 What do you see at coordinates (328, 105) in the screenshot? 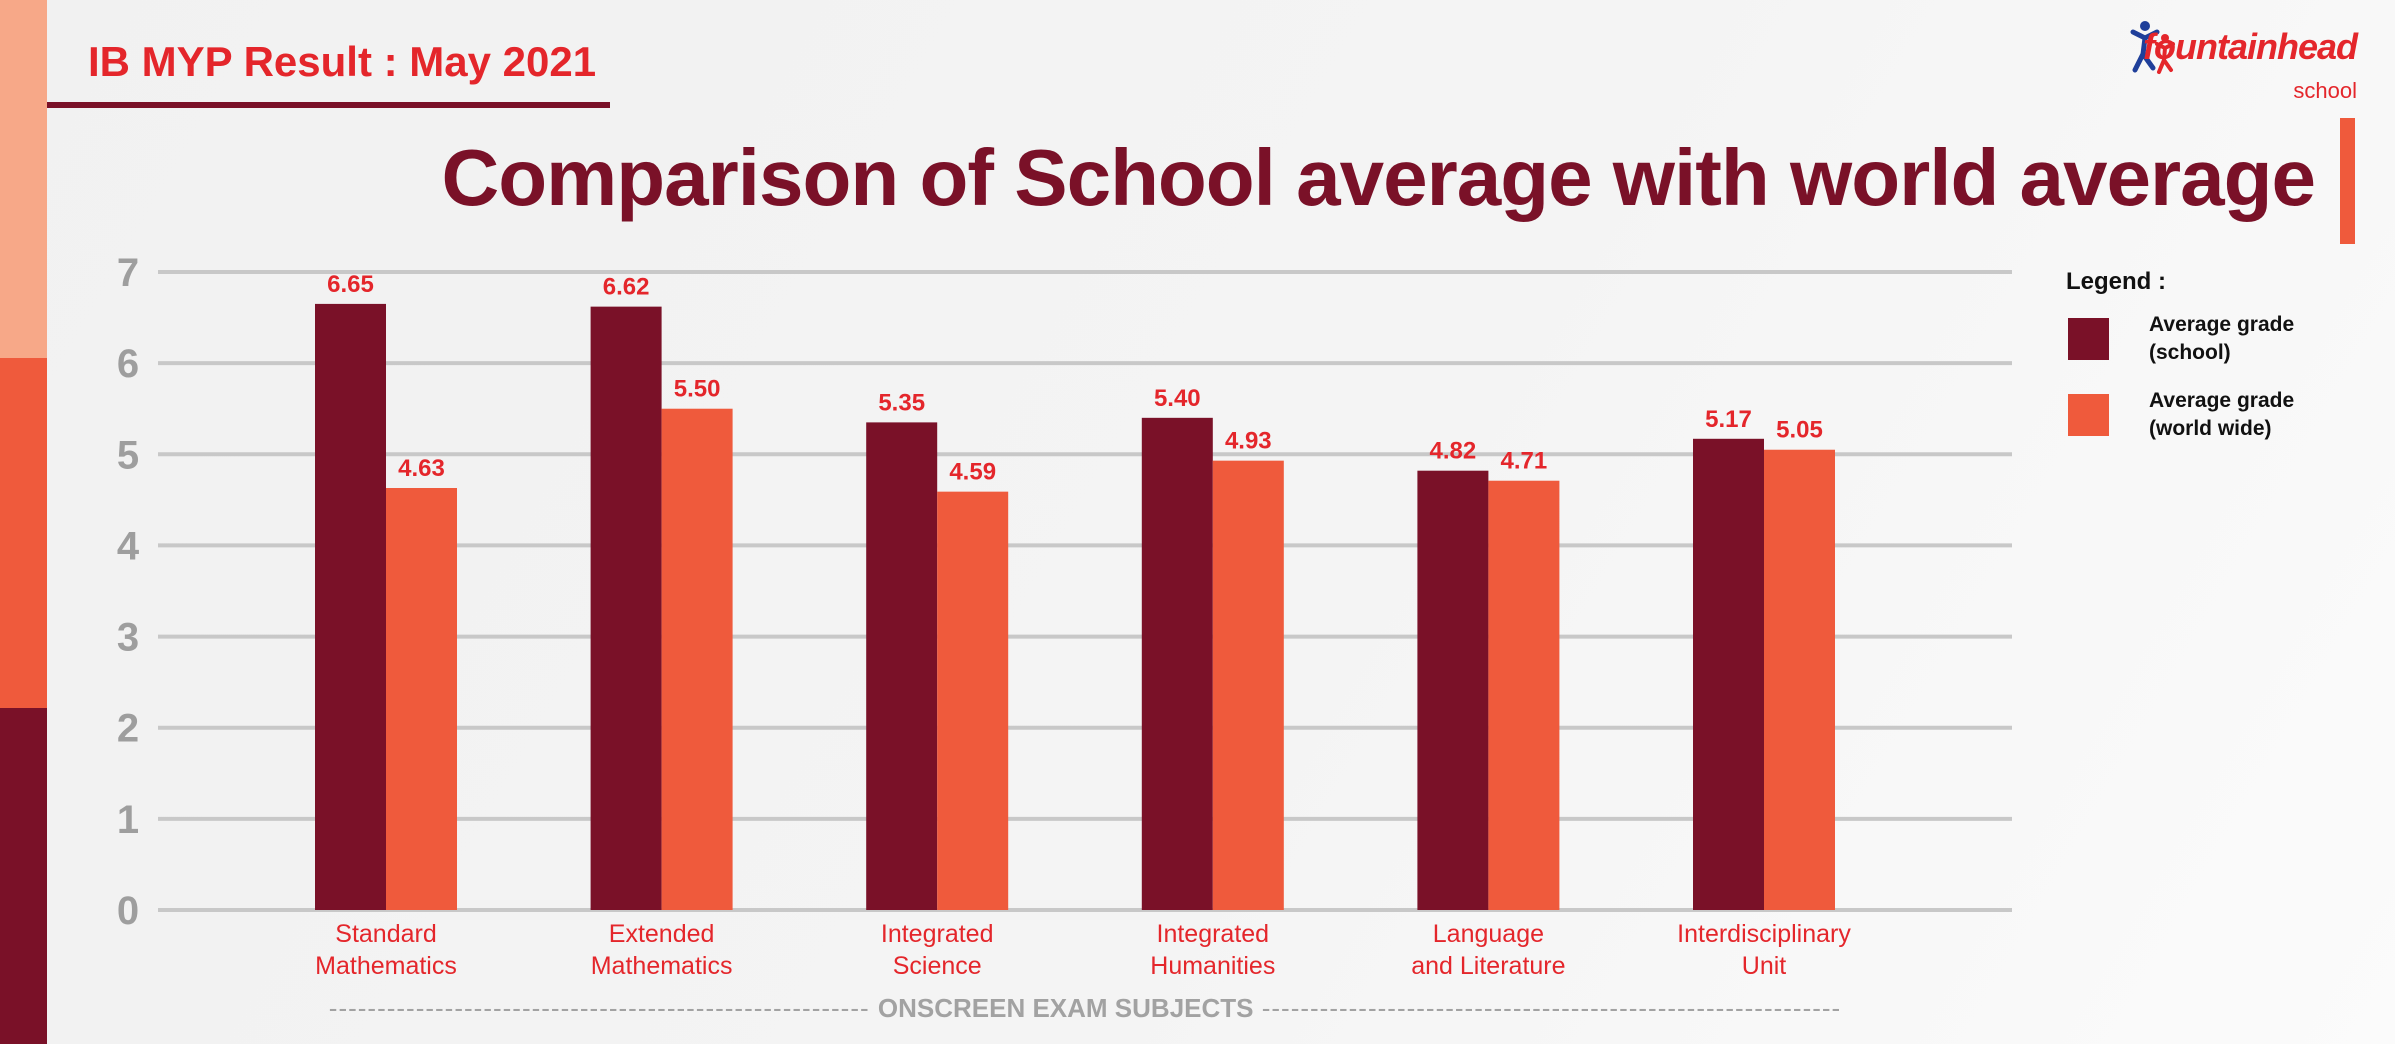
I see `result-label-underline` at bounding box center [328, 105].